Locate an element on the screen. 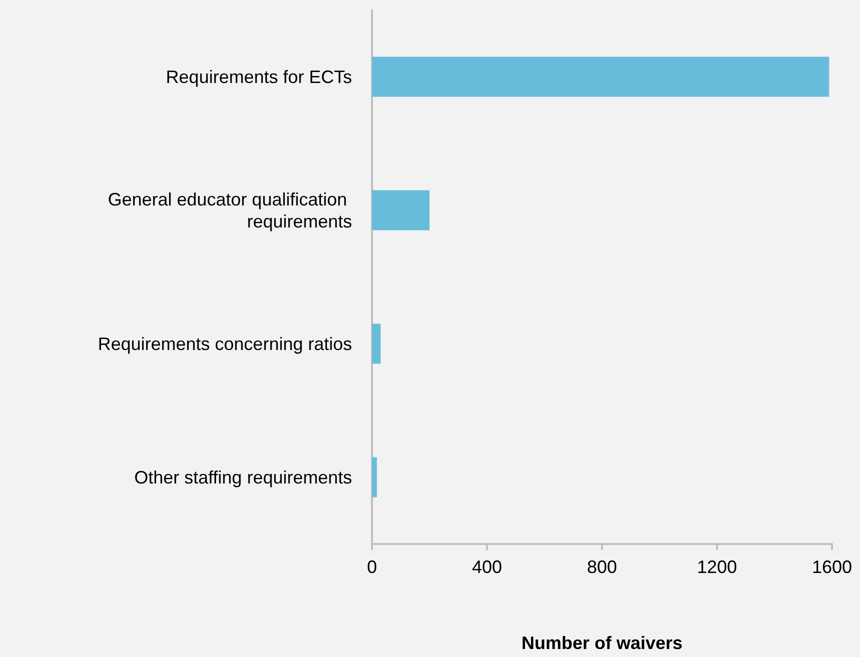 The width and height of the screenshot is (860, 657). x-tick-label: 0 is located at coordinates (372, 567).